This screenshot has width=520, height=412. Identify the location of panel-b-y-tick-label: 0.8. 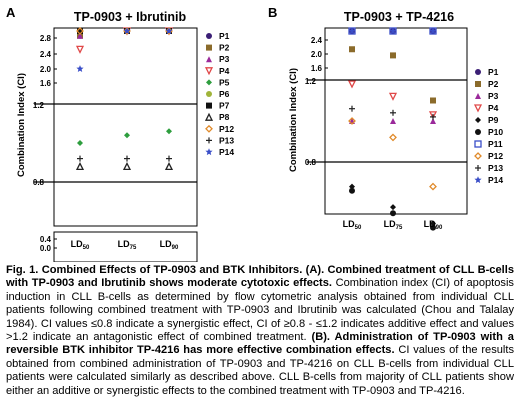
(311, 162).